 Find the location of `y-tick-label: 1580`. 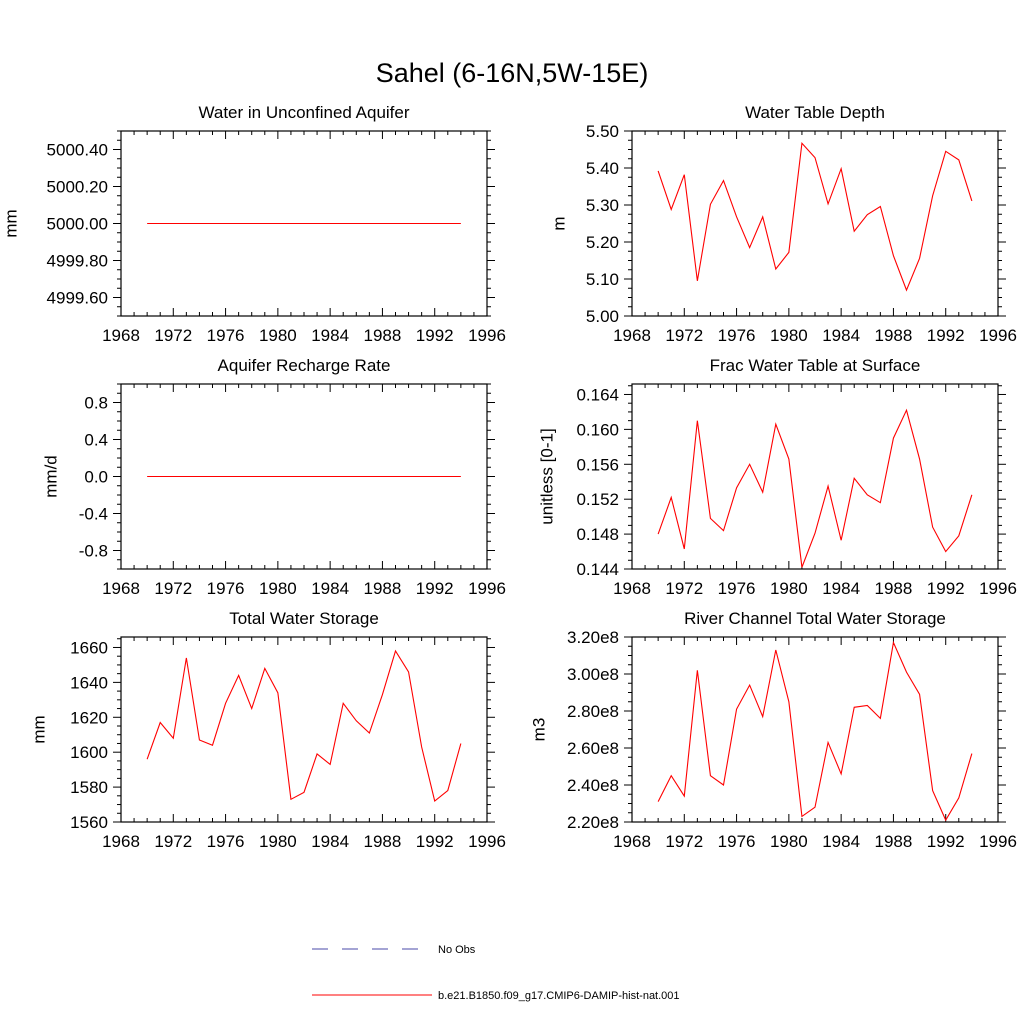

y-tick-label: 1580 is located at coordinates (89, 787).